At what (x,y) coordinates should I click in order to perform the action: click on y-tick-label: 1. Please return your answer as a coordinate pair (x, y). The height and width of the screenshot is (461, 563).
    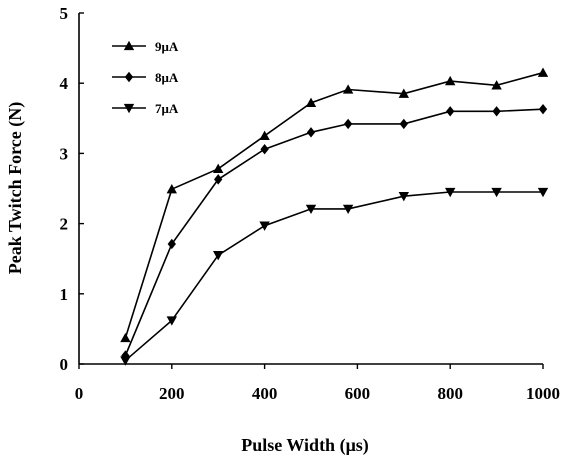
    Looking at the image, I should click on (64, 294).